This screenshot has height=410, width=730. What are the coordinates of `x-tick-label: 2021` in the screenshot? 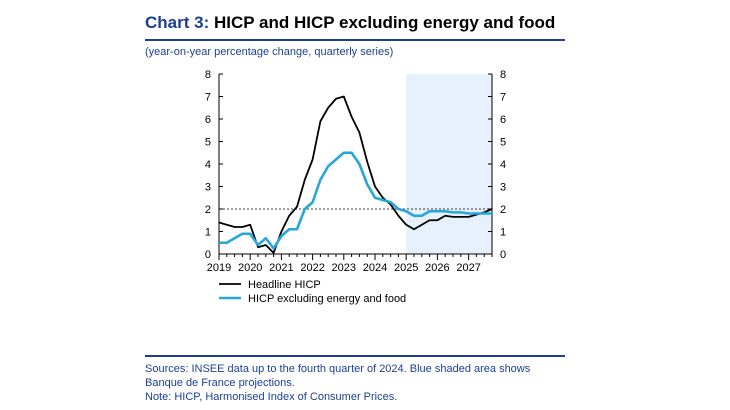 It's located at (281, 268).